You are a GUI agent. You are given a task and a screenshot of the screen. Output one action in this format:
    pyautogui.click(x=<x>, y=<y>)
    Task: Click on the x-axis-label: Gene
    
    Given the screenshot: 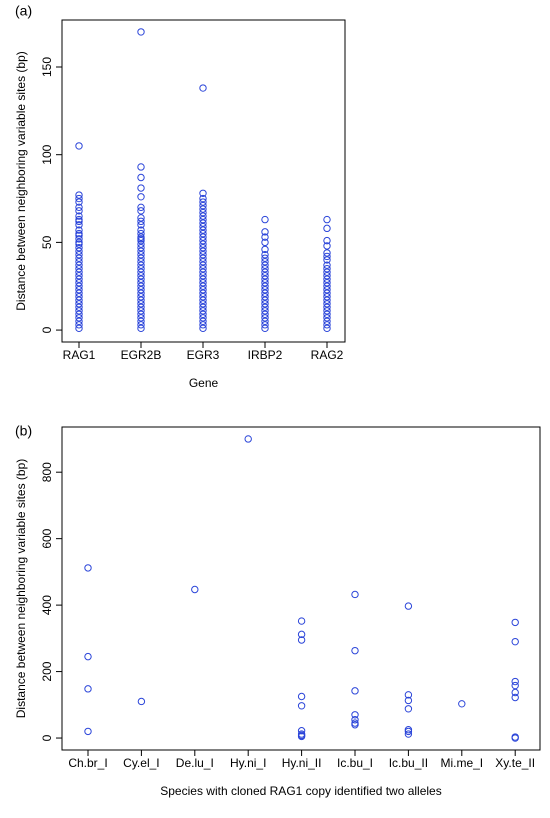 What is the action you would take?
    pyautogui.click(x=204, y=383)
    